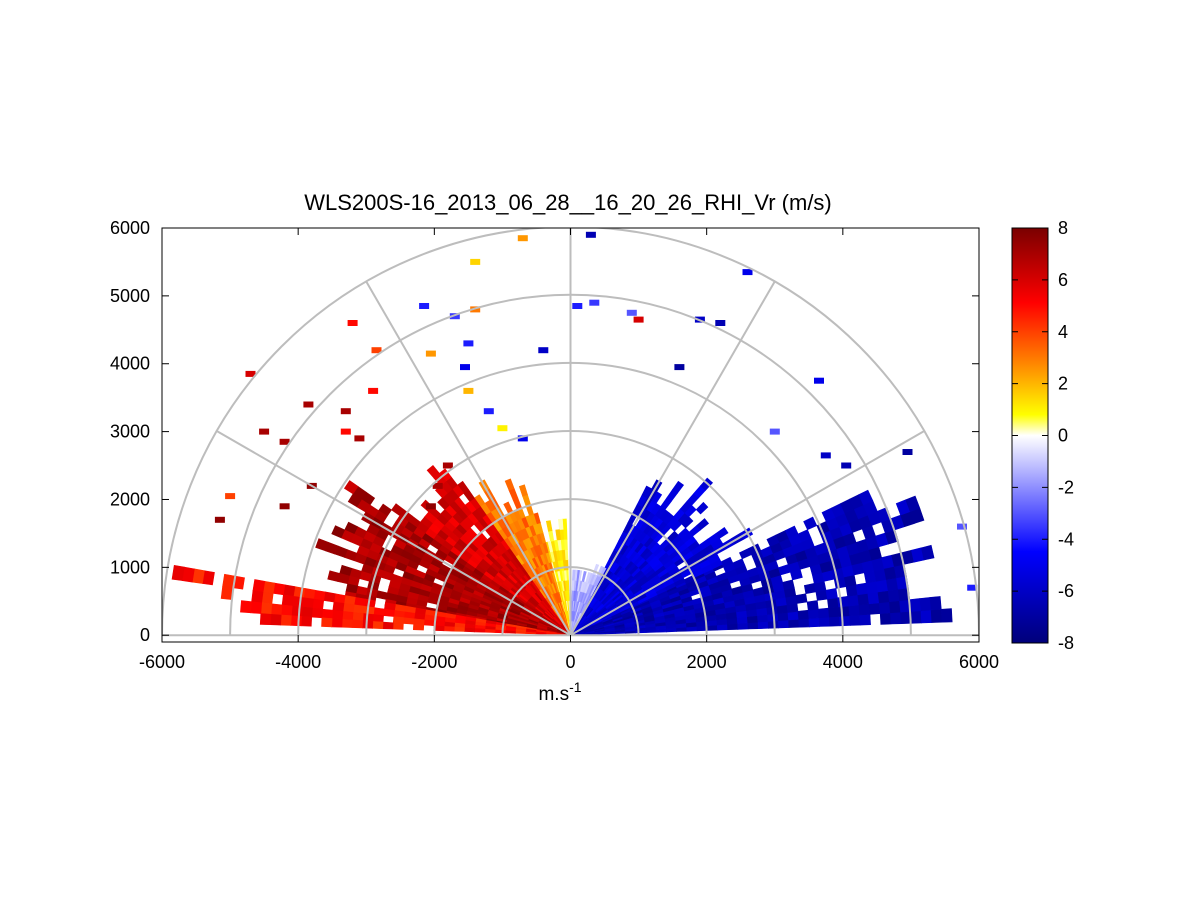 Image resolution: width=1201 pixels, height=901 pixels. What do you see at coordinates (130, 228) in the screenshot?
I see `y-tick-label: 6000` at bounding box center [130, 228].